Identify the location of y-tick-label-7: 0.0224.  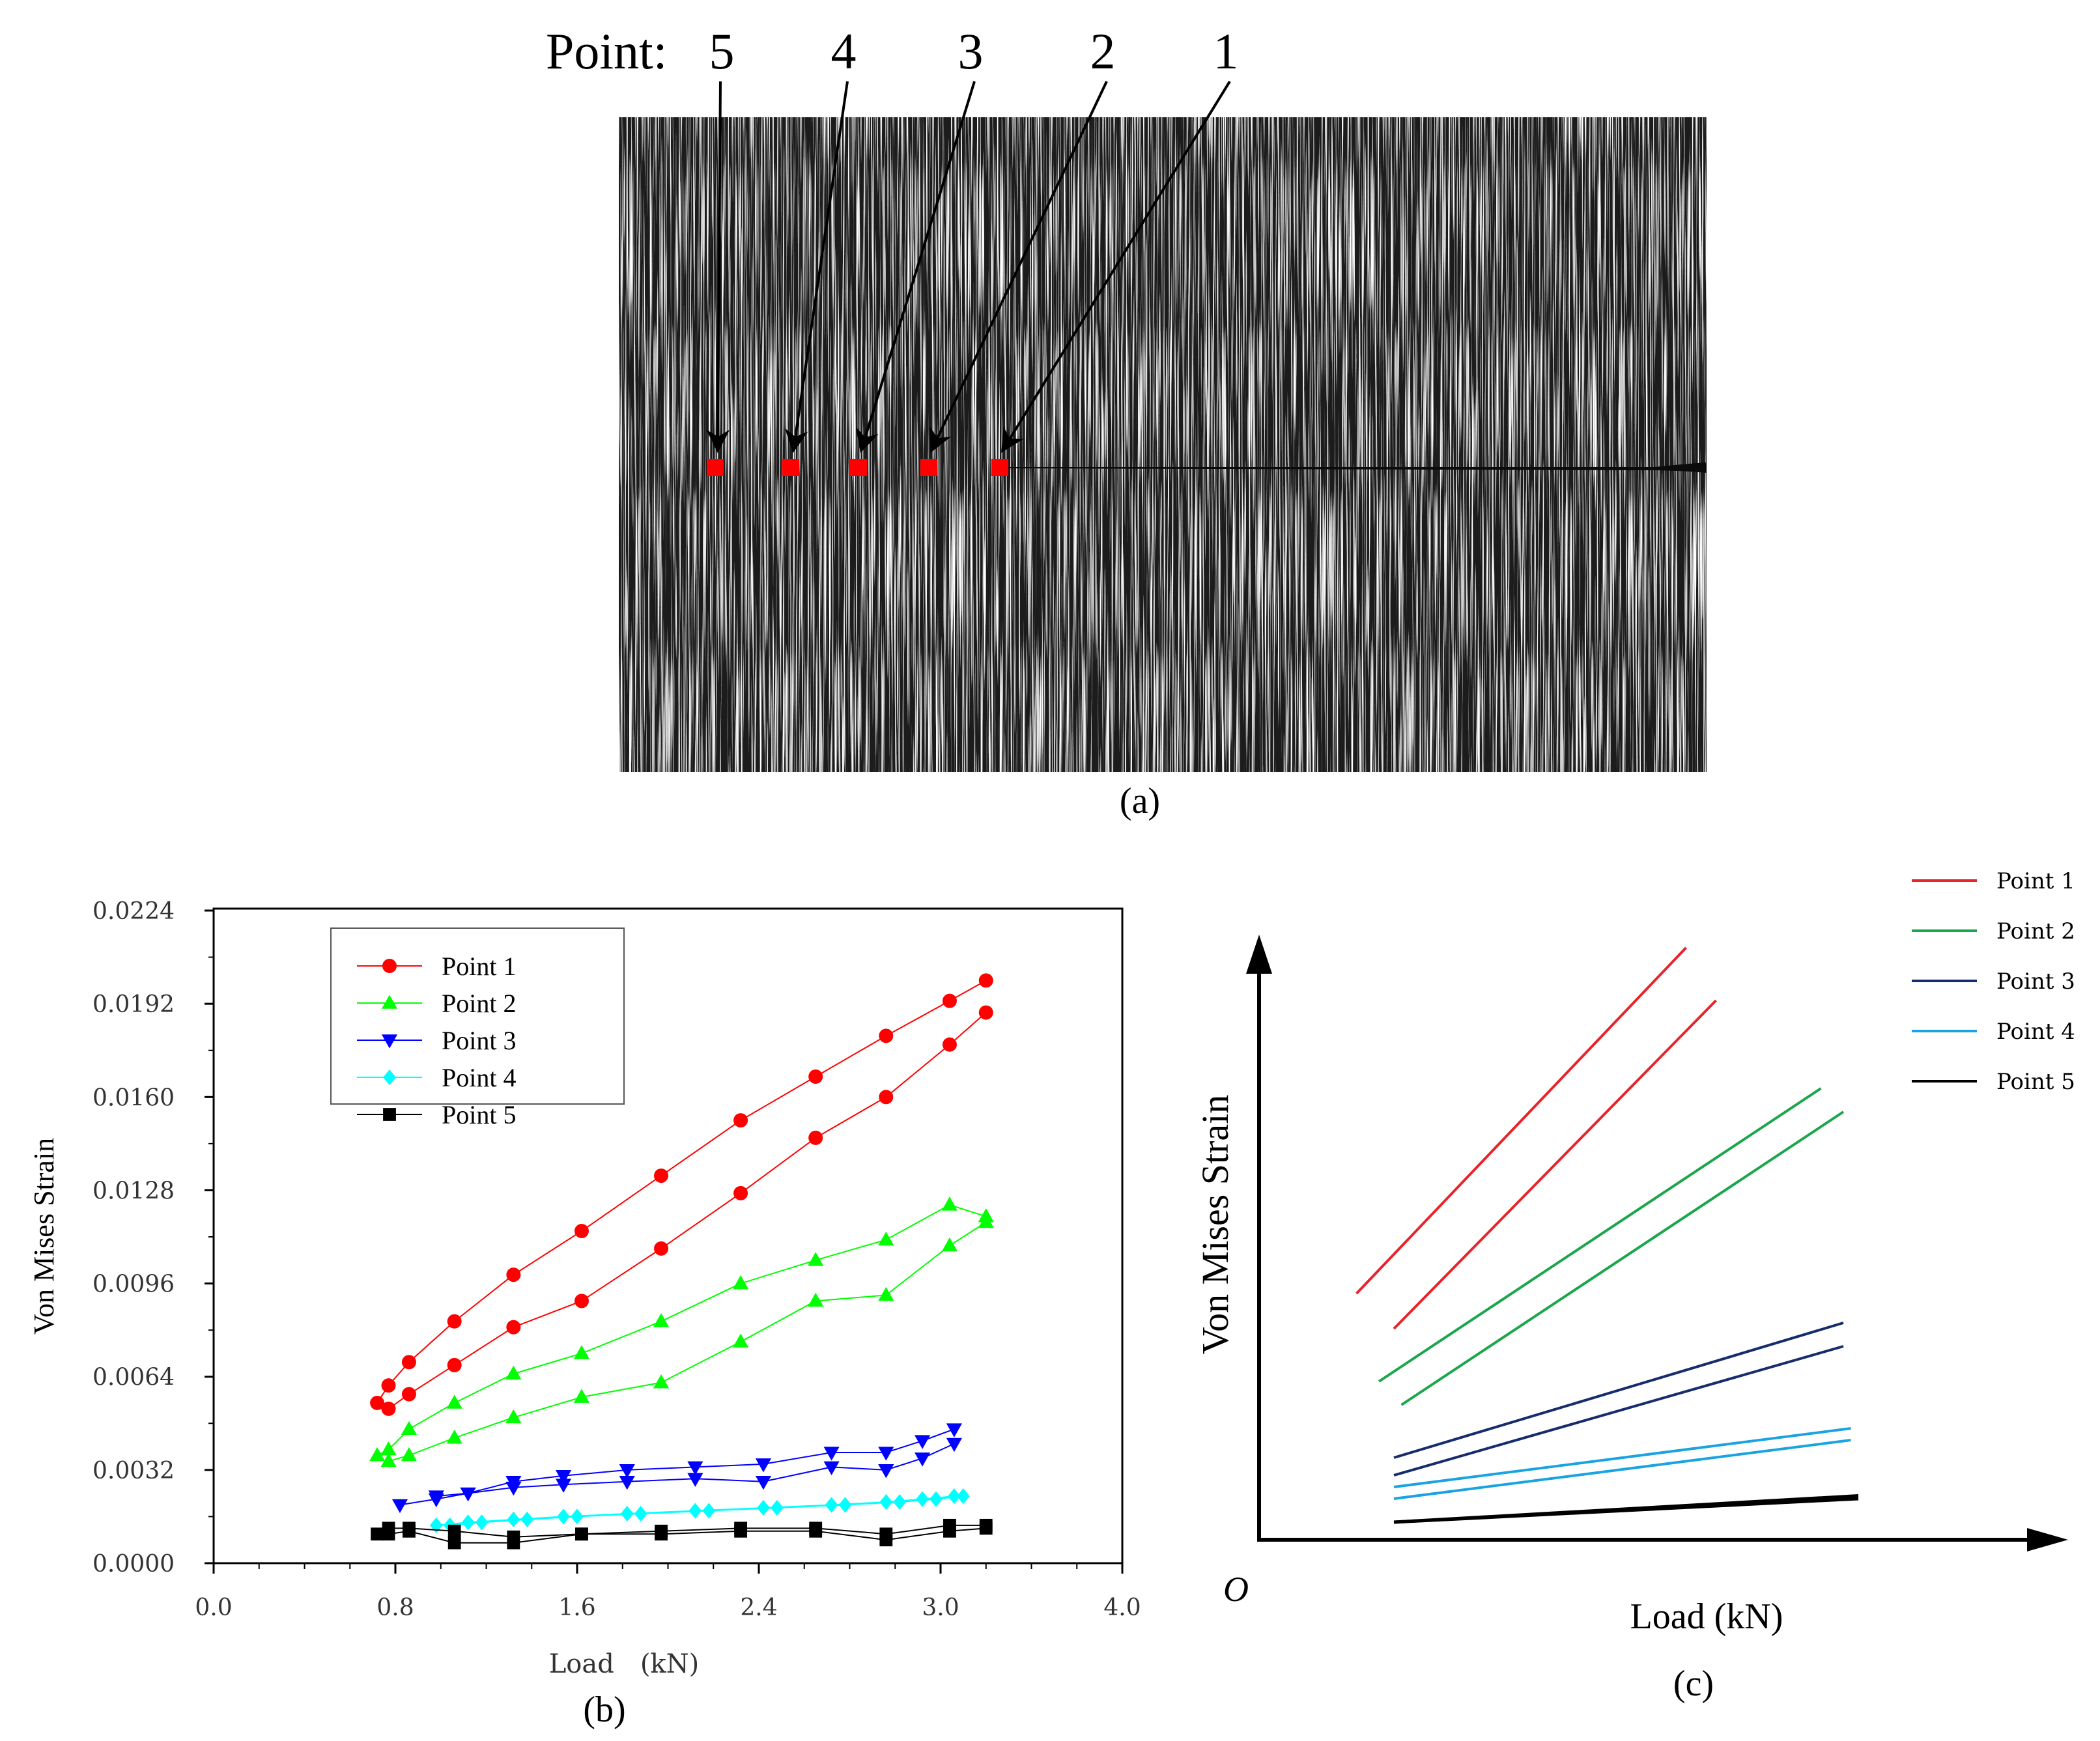
(133, 912).